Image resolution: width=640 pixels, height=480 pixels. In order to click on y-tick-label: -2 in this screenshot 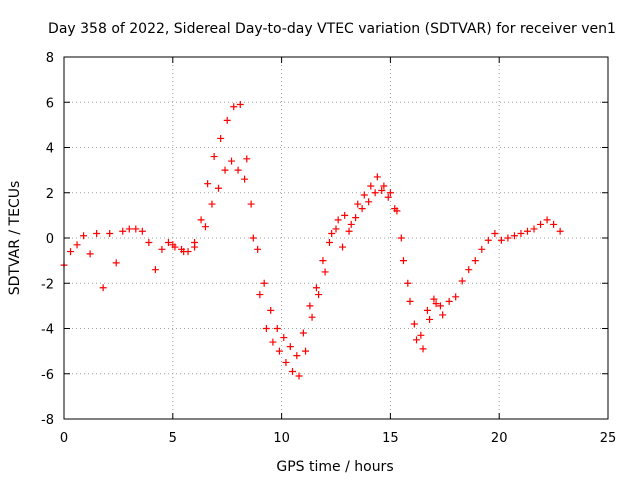, I will do `click(47, 284)`.